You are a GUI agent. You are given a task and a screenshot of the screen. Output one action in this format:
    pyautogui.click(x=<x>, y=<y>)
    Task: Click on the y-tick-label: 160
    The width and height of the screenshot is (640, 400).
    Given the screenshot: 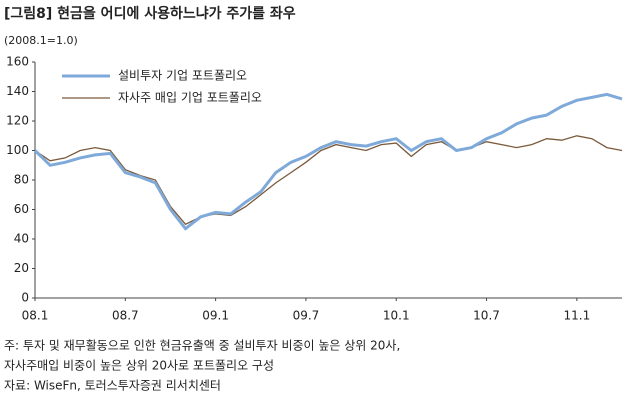 What is the action you would take?
    pyautogui.click(x=17, y=62)
    